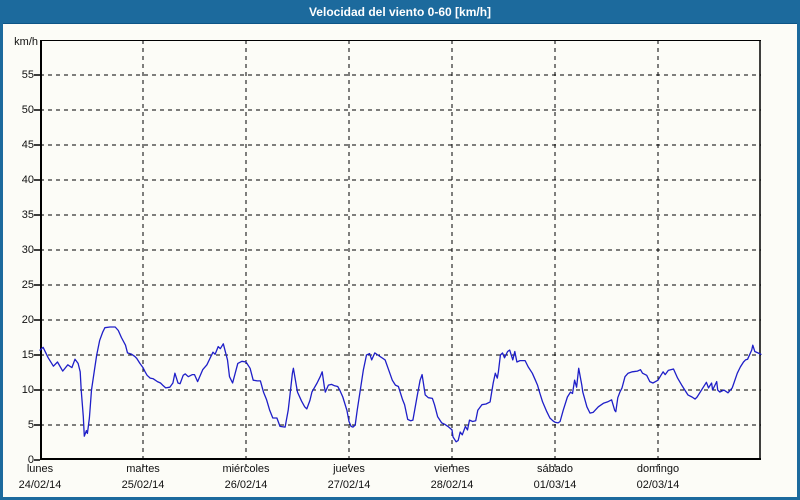 This screenshot has height=500, width=800. Describe the element at coordinates (27, 389) in the screenshot. I see `y-tick-label-10: 10` at that location.